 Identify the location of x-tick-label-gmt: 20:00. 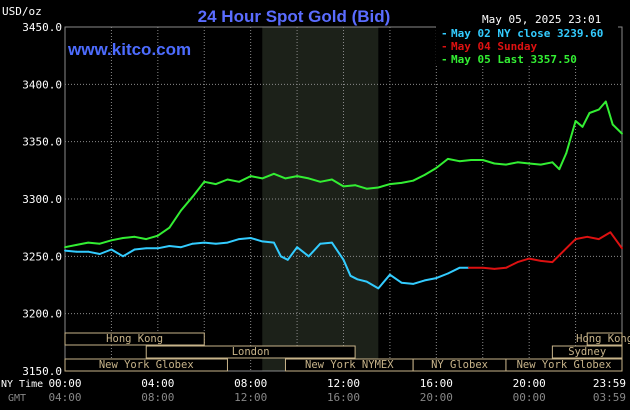
(436, 397).